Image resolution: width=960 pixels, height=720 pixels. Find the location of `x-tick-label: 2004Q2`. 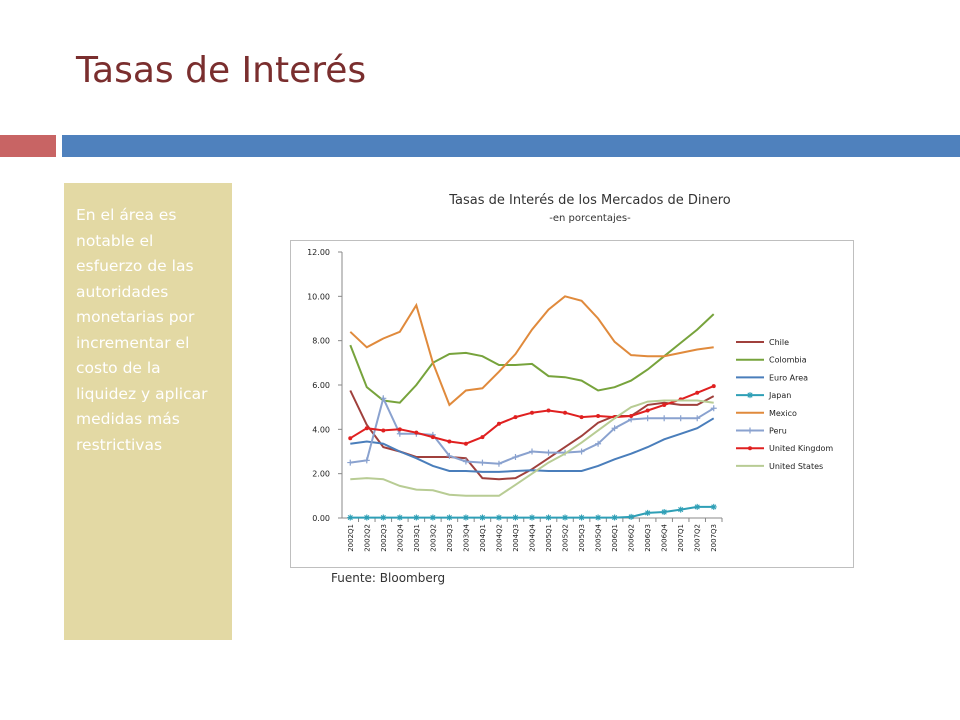

x-tick-label: 2004Q2 is located at coordinates (499, 538).